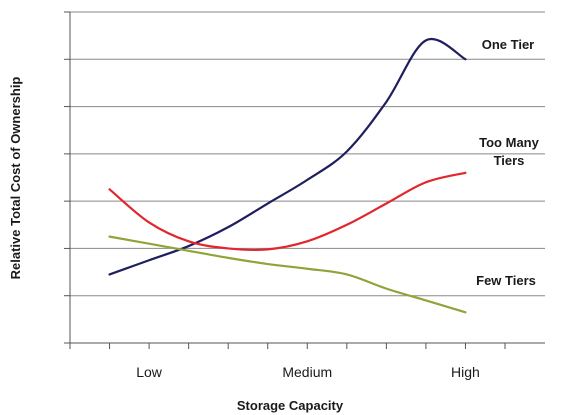 Image resolution: width=568 pixels, height=415 pixels. What do you see at coordinates (465, 372) in the screenshot?
I see `x-tick-label: High` at bounding box center [465, 372].